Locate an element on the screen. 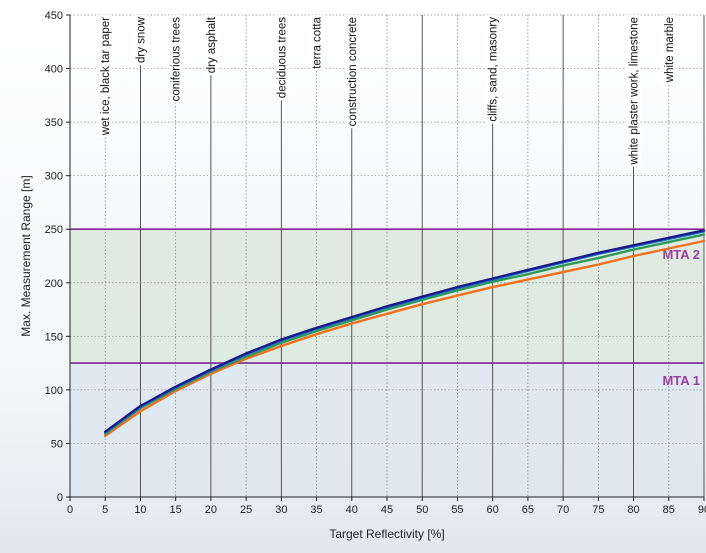  material-label-group: coniferious trees is located at coordinates (175, 59).